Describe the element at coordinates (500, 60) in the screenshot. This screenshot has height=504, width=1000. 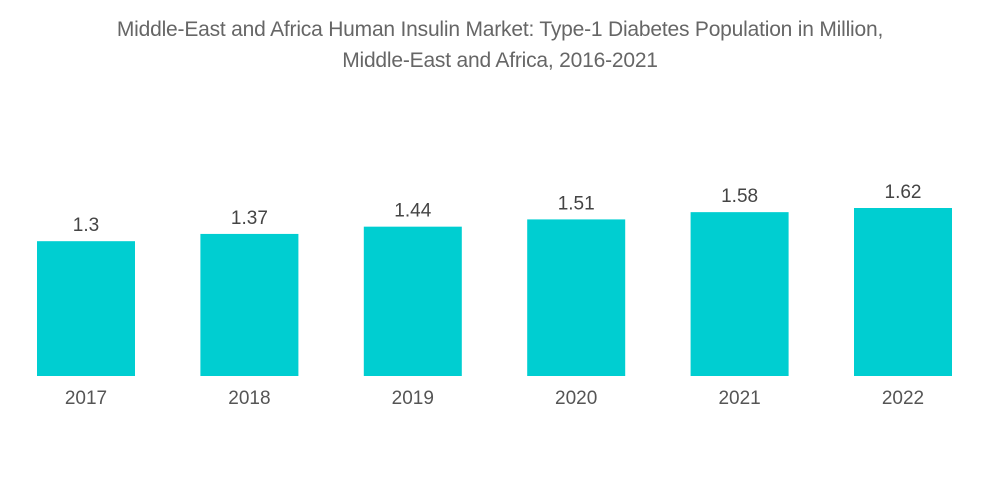
I see `chart-title-line-2: Middle-East and Africa, 2016-2021` at that location.